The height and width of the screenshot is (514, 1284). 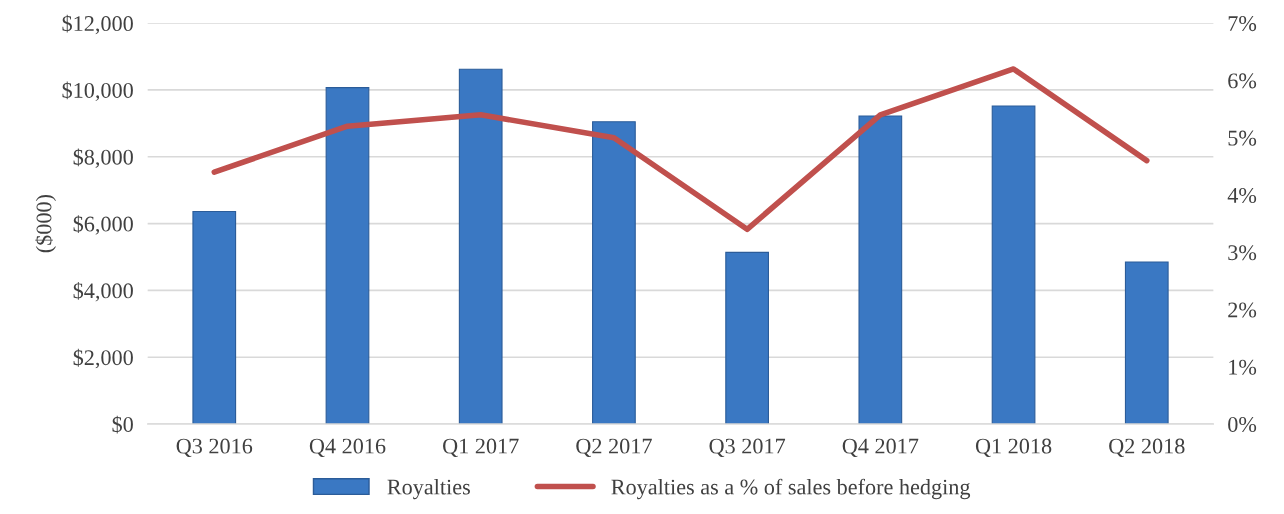 What do you see at coordinates (103, 358) in the screenshot?
I see `y-tick-label: $2,000` at bounding box center [103, 358].